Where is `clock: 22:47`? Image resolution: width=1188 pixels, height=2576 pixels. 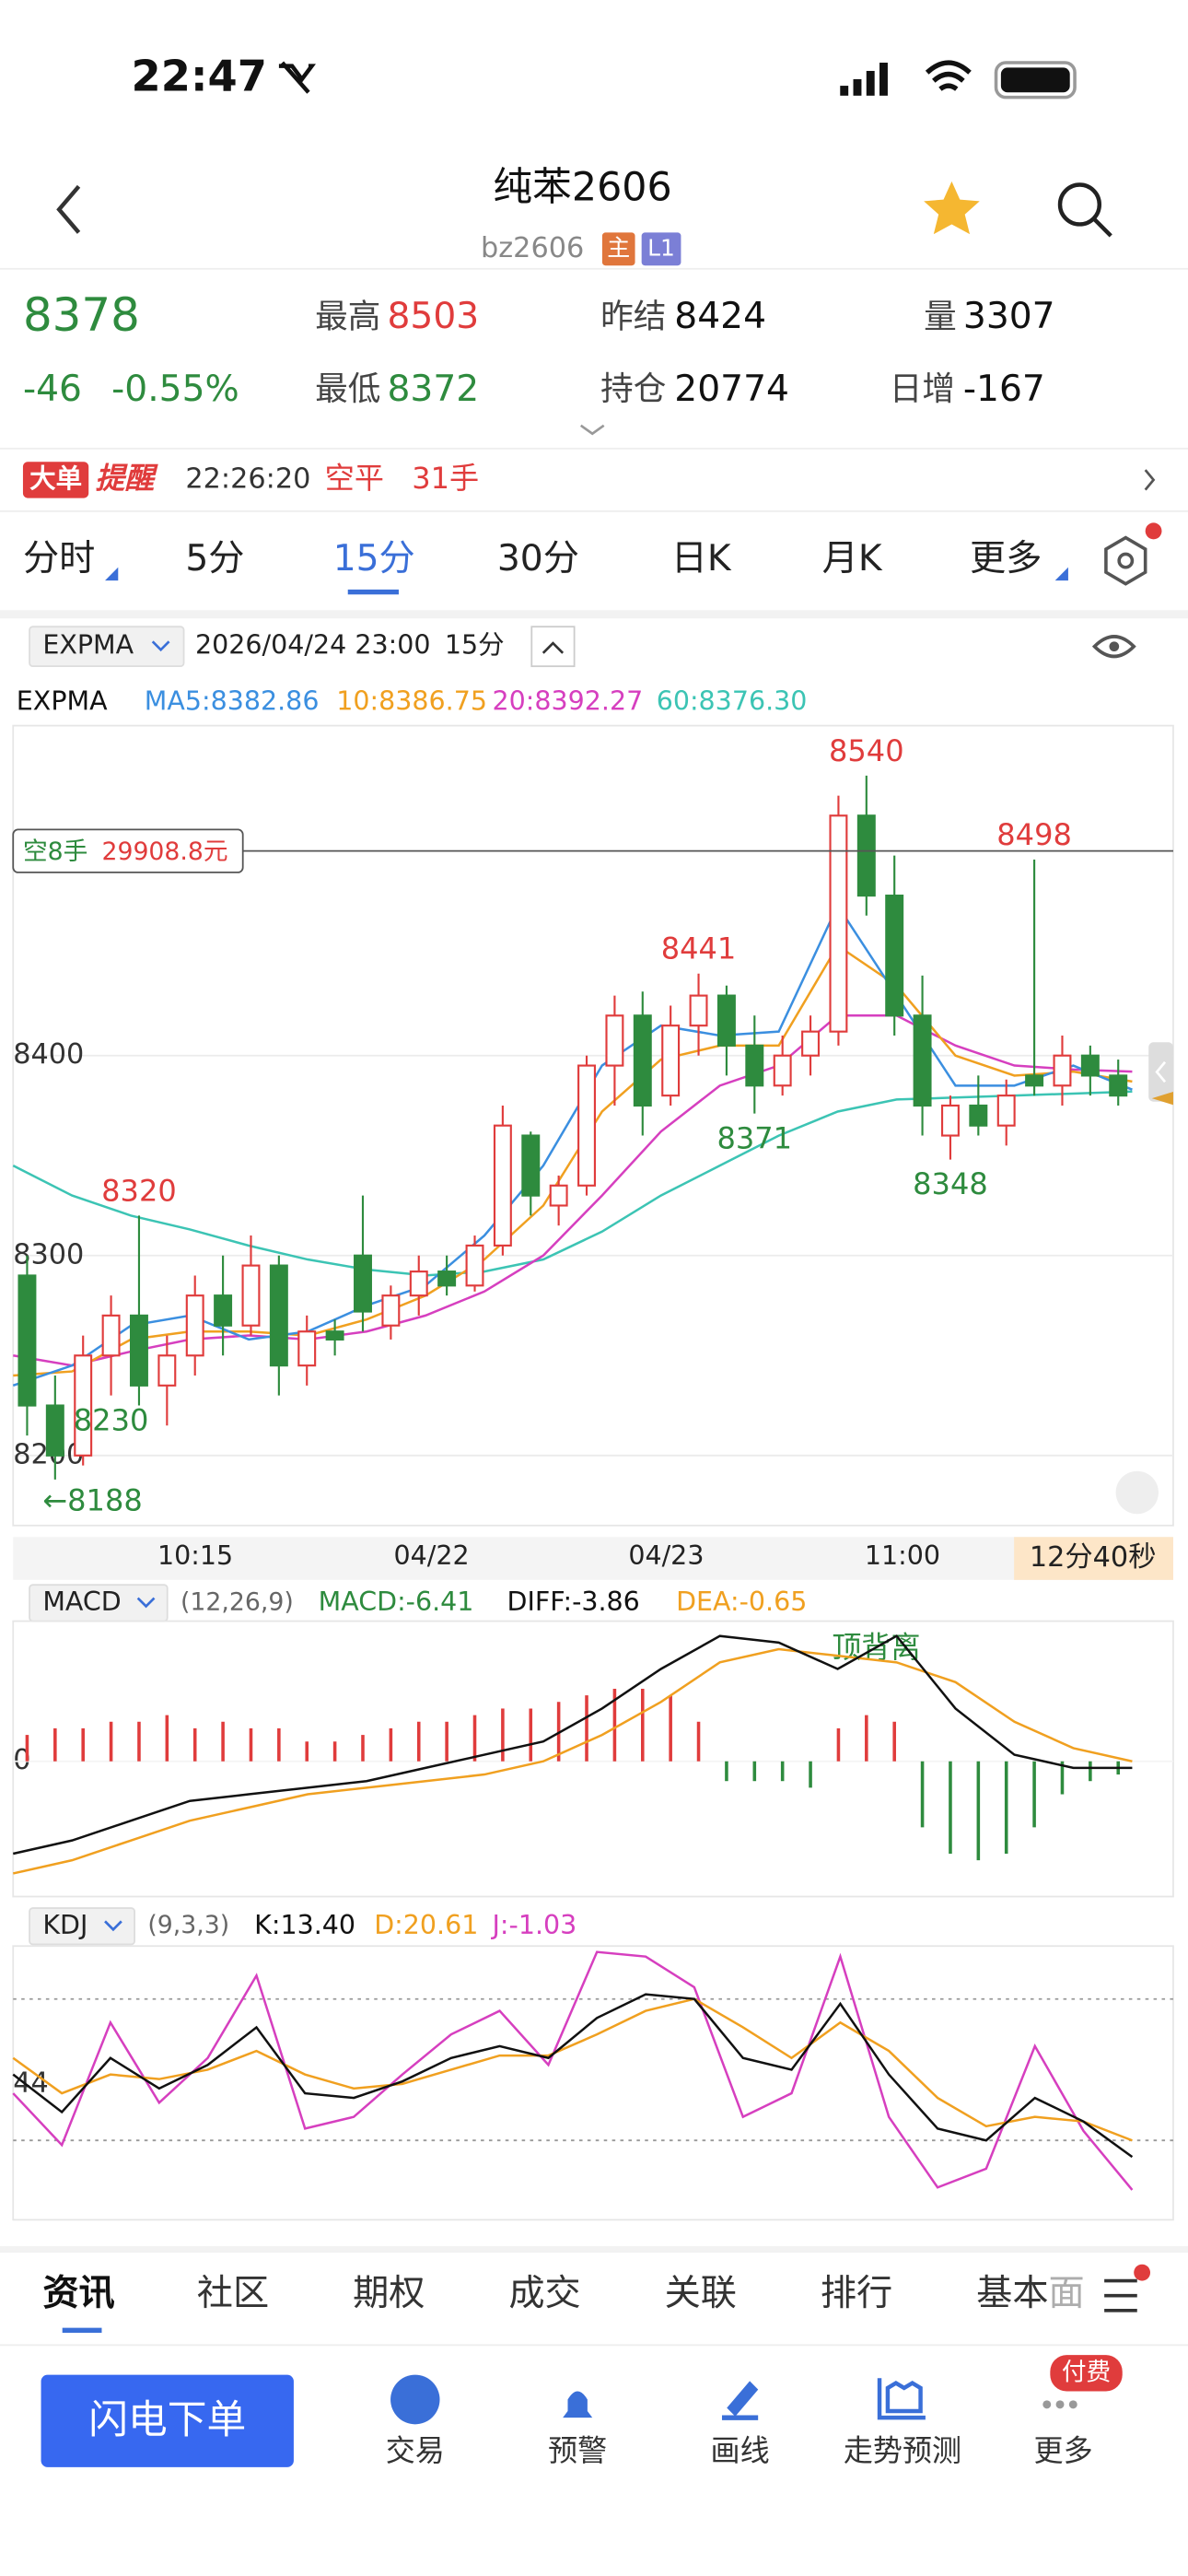
clock: 22:47 is located at coordinates (199, 75).